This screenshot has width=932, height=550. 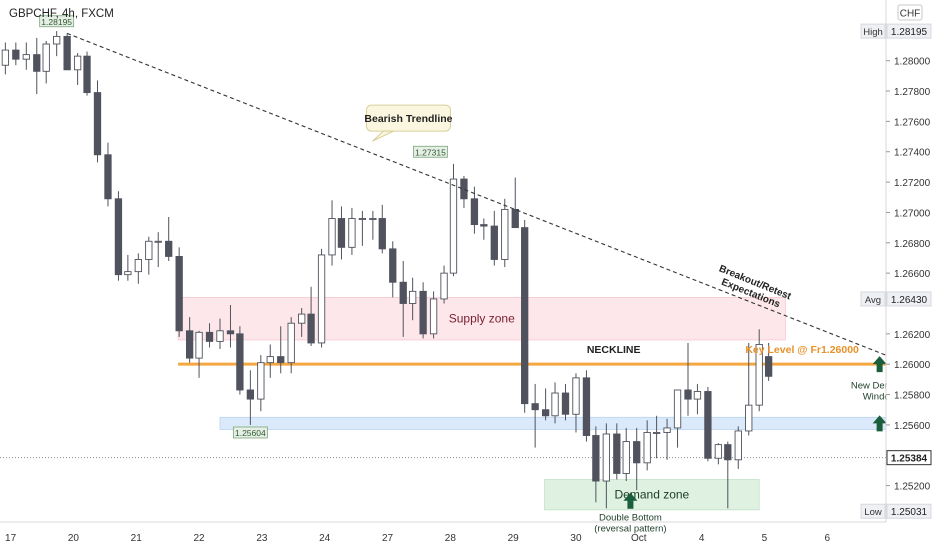 I want to click on marker-value-low: 1.25031, so click(x=909, y=512).